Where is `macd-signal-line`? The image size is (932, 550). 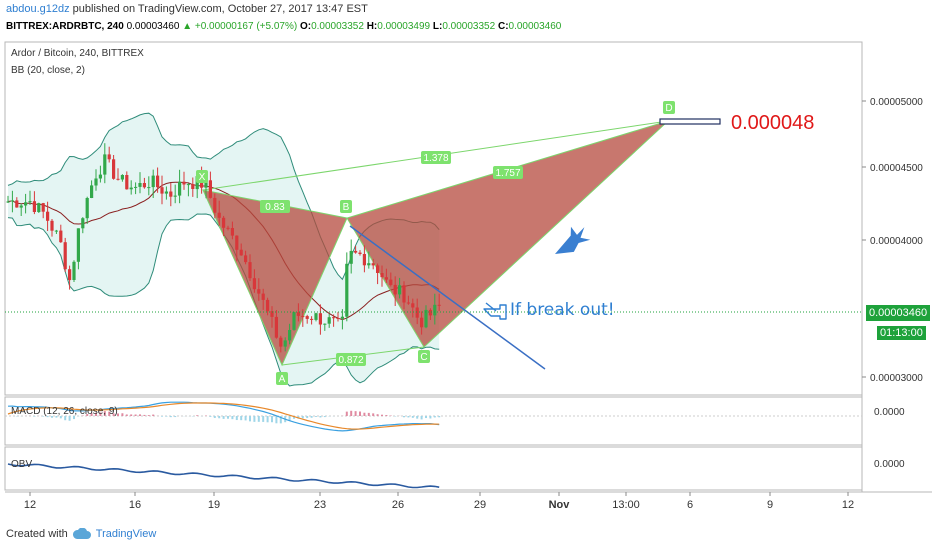 macd-signal-line is located at coordinates (223, 416).